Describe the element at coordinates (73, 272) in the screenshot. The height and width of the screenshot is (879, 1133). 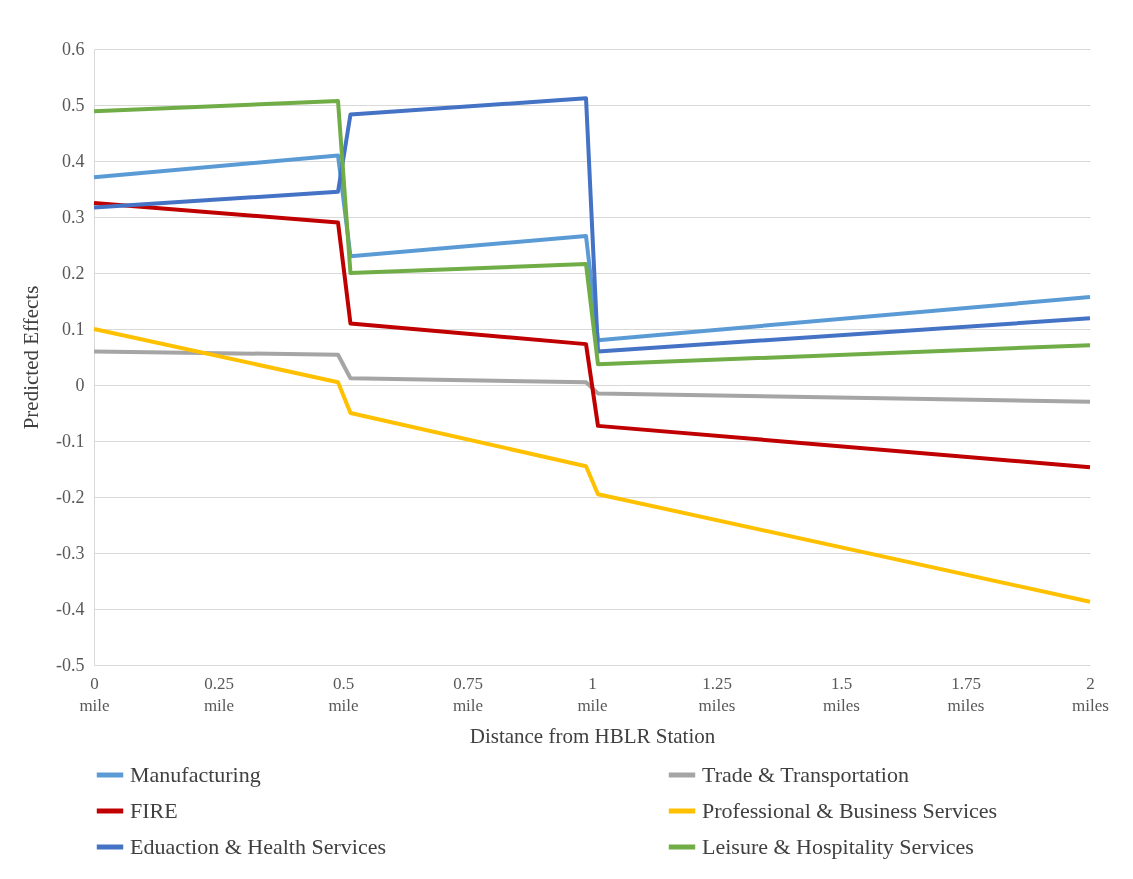
I see `y-tick-label: 0.2` at that location.